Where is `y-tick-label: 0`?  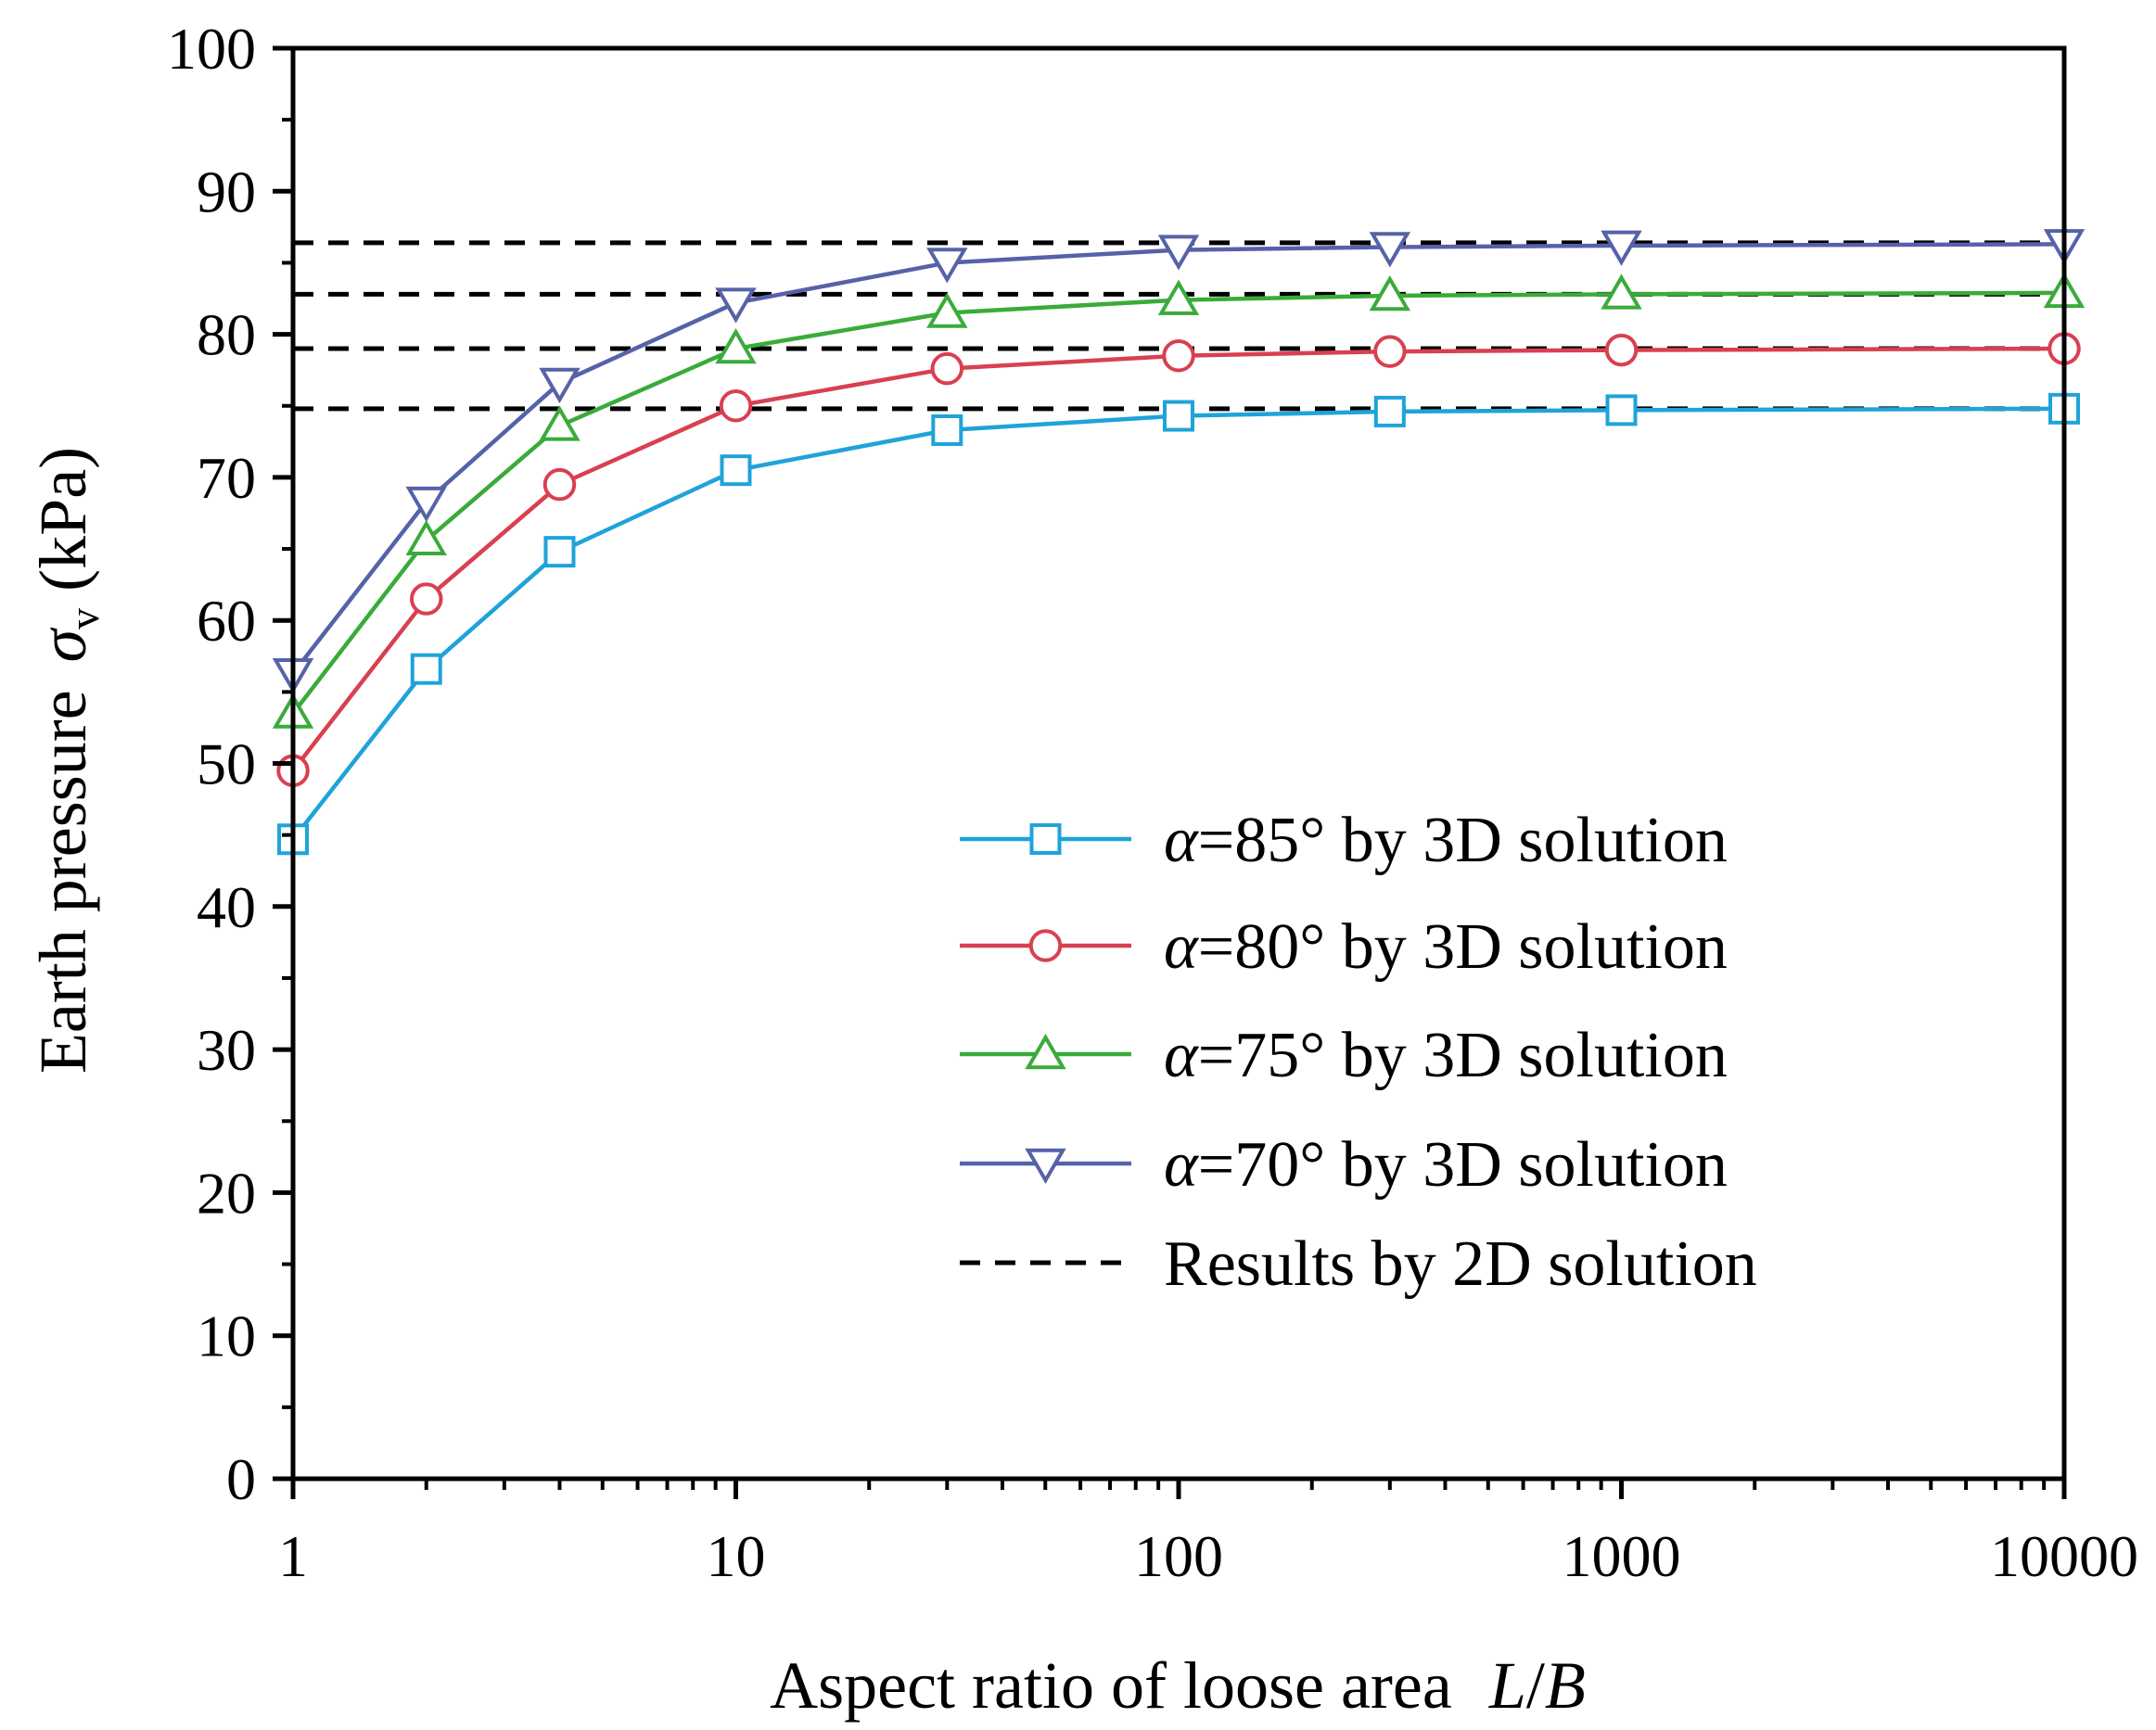 y-tick-label: 0 is located at coordinates (241, 1479).